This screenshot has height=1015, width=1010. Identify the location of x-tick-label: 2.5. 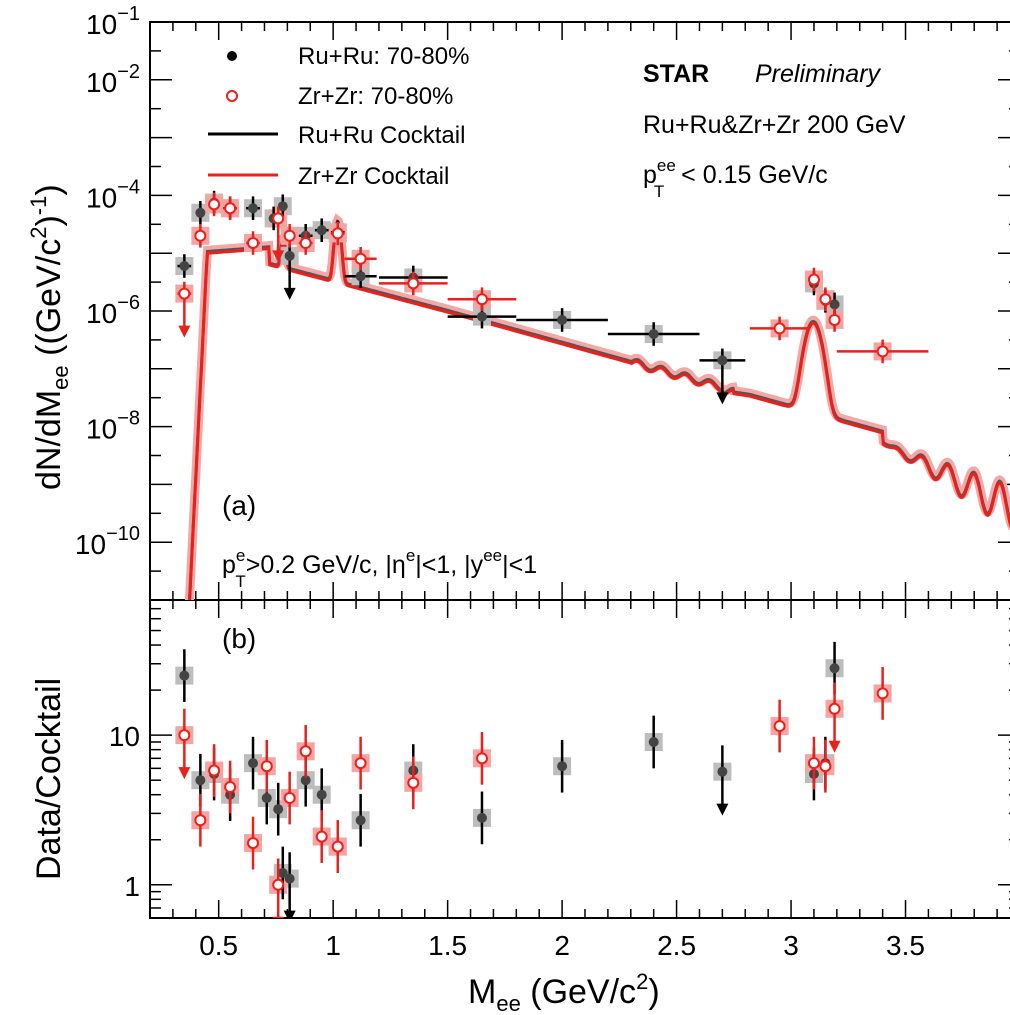
(676, 945).